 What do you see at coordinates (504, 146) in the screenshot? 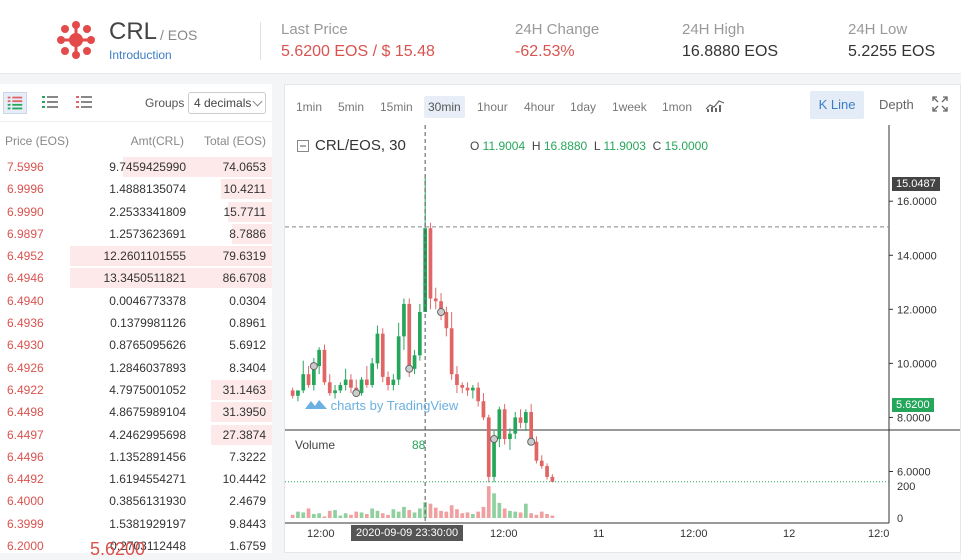
I see `ohlc-open: 11.9004` at bounding box center [504, 146].